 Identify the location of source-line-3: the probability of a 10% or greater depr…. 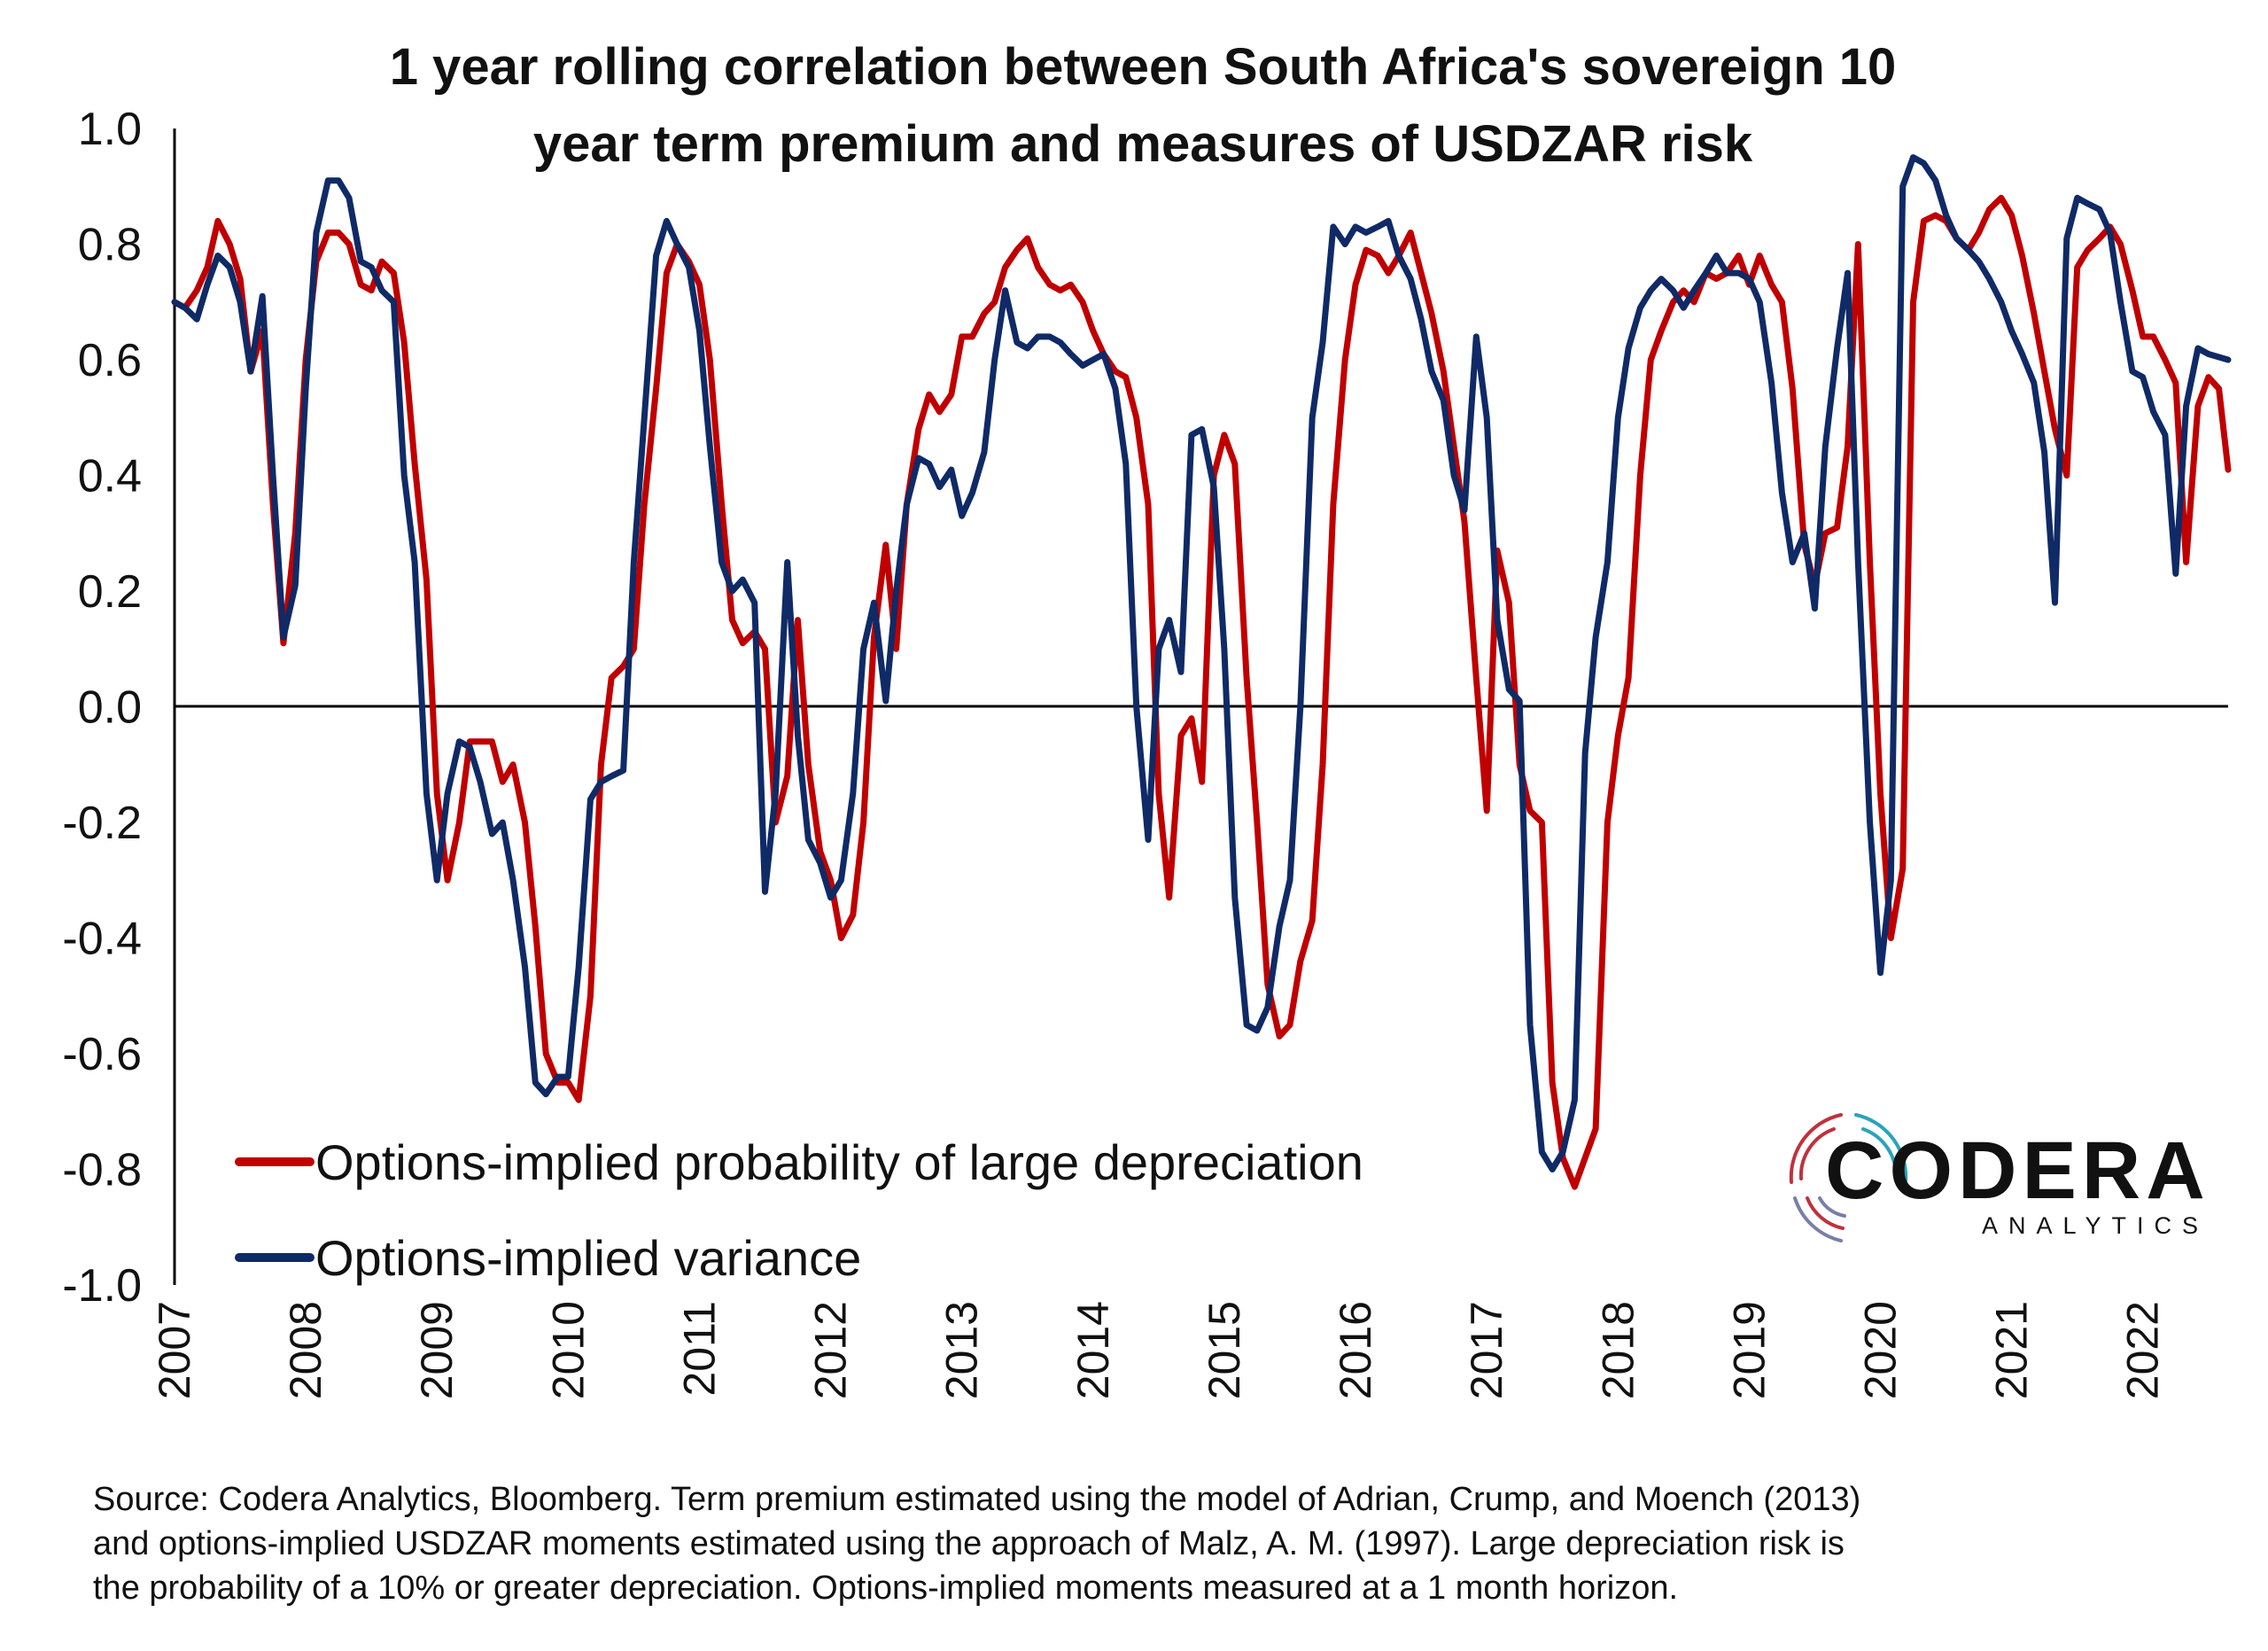
(885, 1588).